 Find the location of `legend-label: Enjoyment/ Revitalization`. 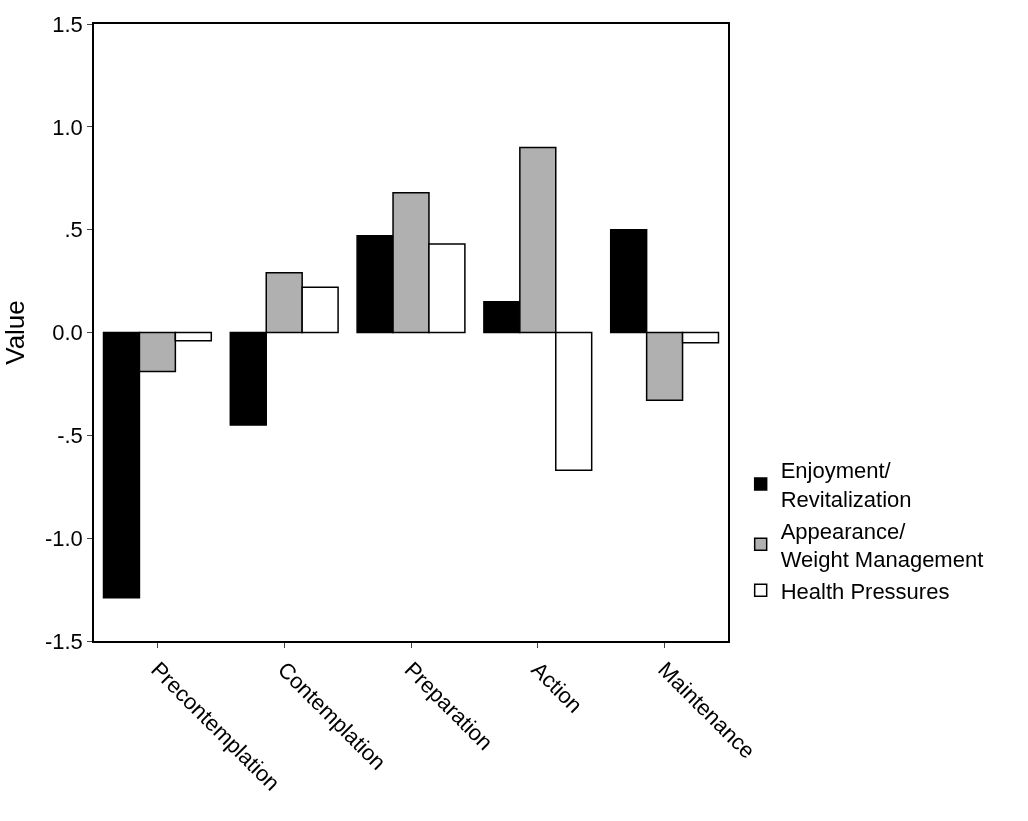

legend-label: Enjoyment/ Revitalization is located at coordinates (846, 485).